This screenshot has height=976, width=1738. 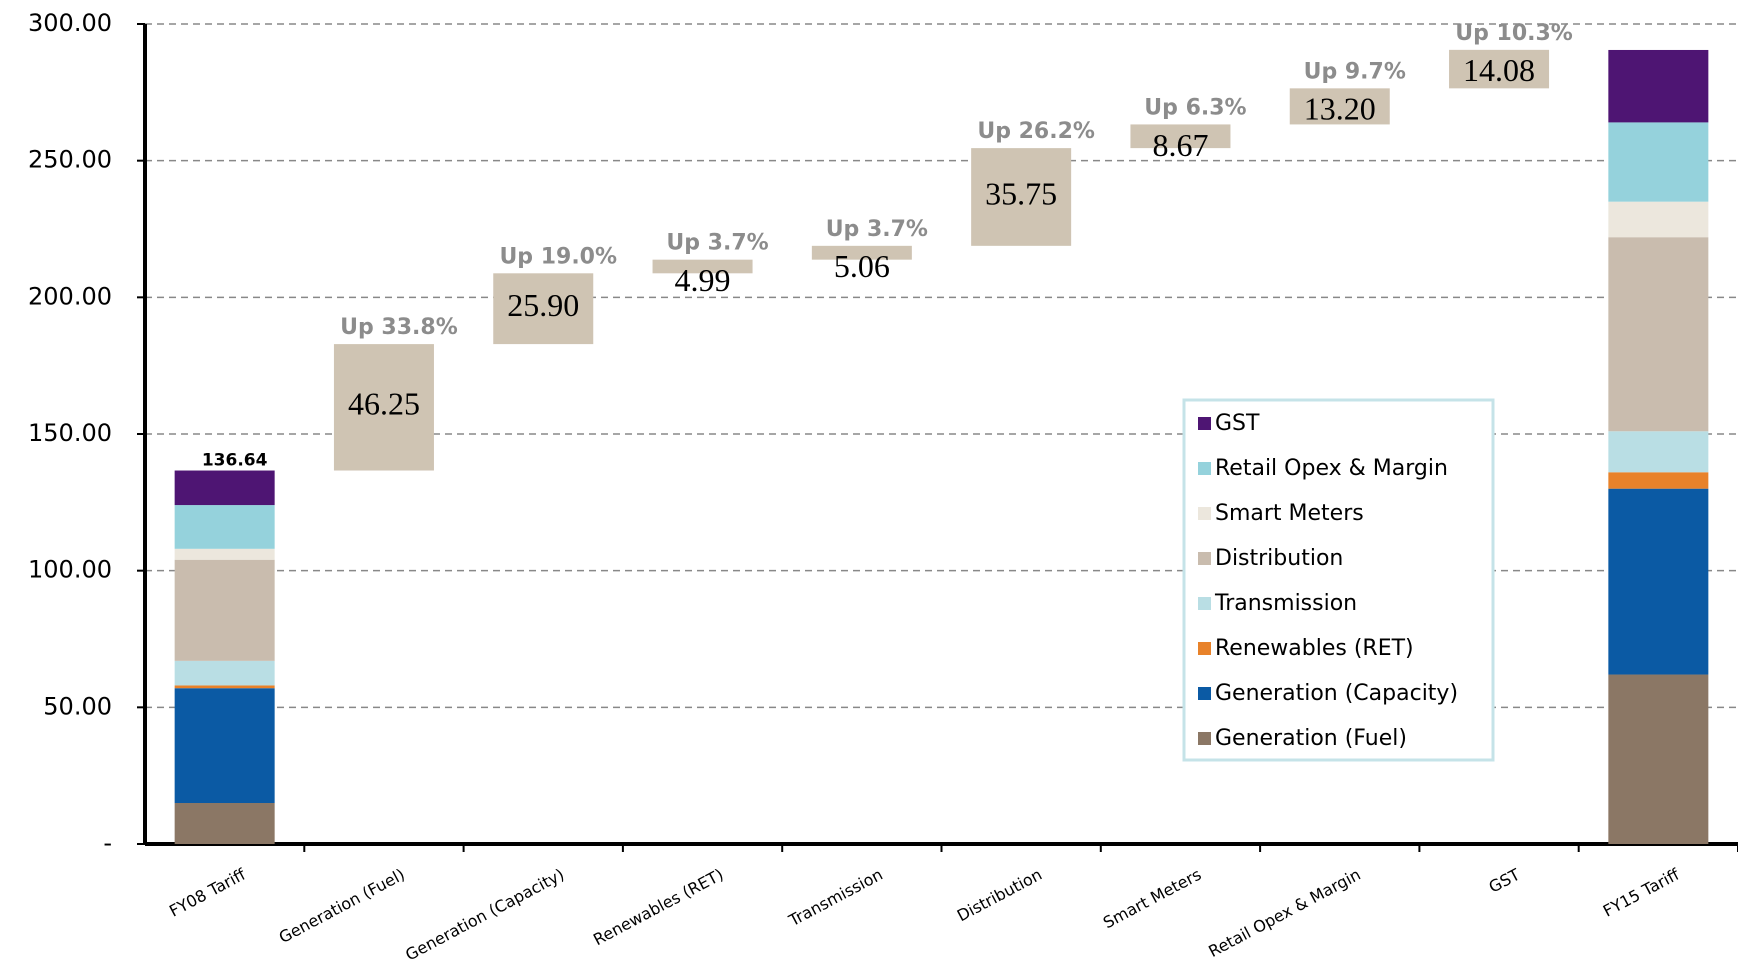 I want to click on x-tick-label: FY08 Tariff, so click(x=207, y=892).